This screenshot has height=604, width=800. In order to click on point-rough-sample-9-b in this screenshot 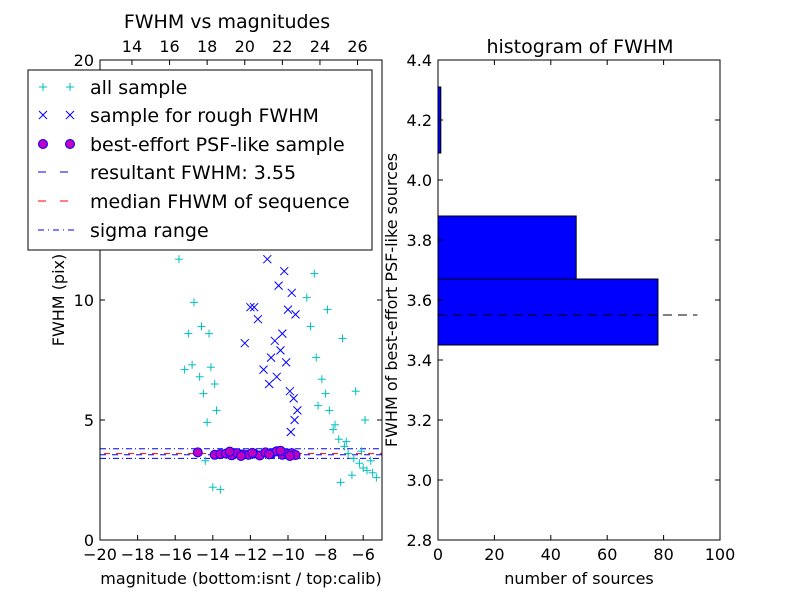, I will do `click(254, 307)`.